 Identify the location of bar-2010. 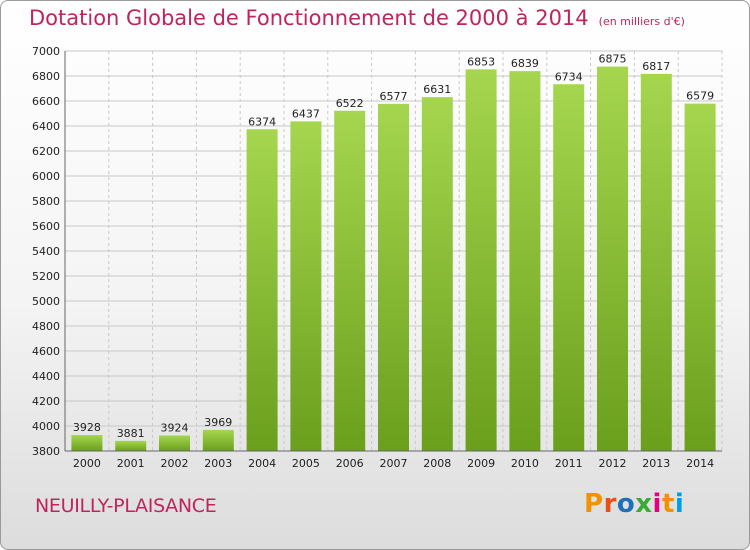
(525, 261).